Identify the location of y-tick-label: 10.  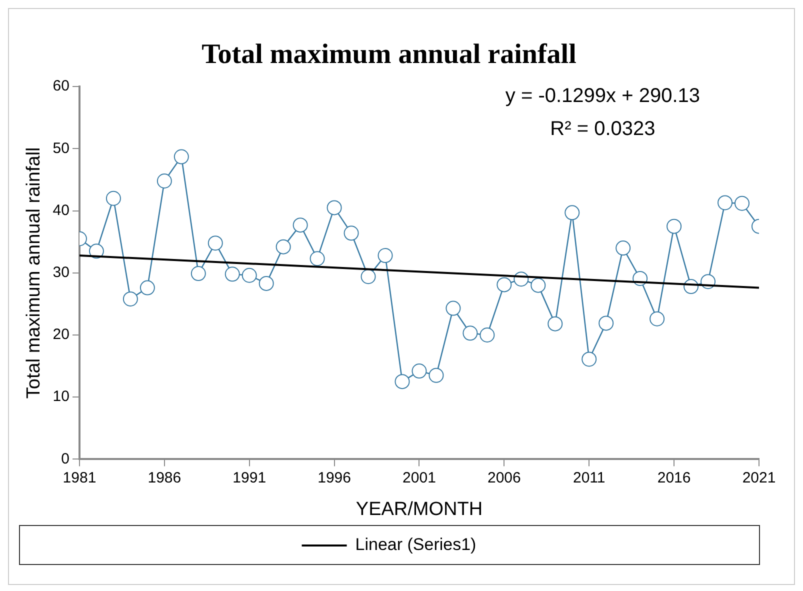
(61, 397).